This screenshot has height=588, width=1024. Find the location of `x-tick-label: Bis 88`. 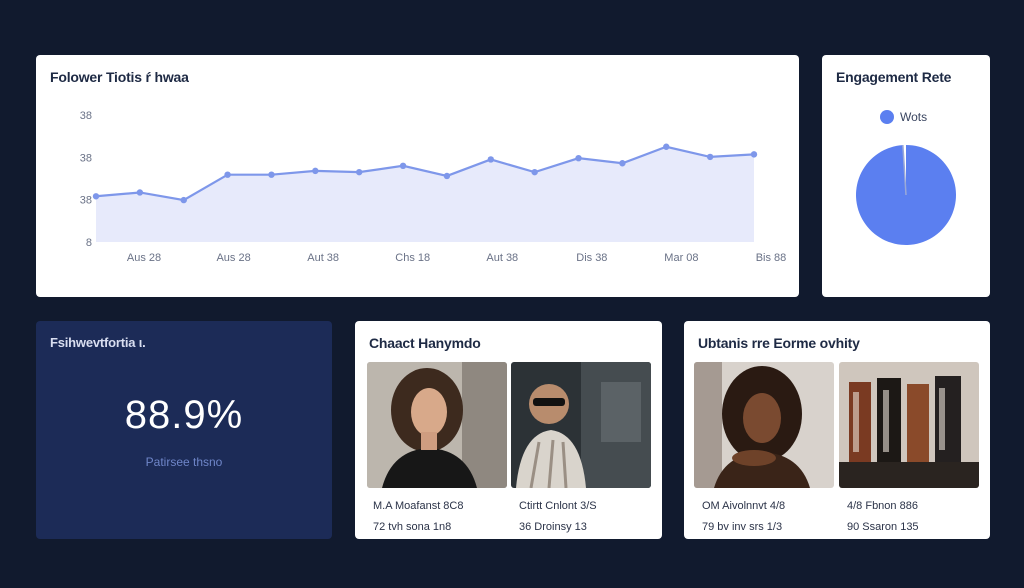

x-tick-label: Bis 88 is located at coordinates (771, 258).